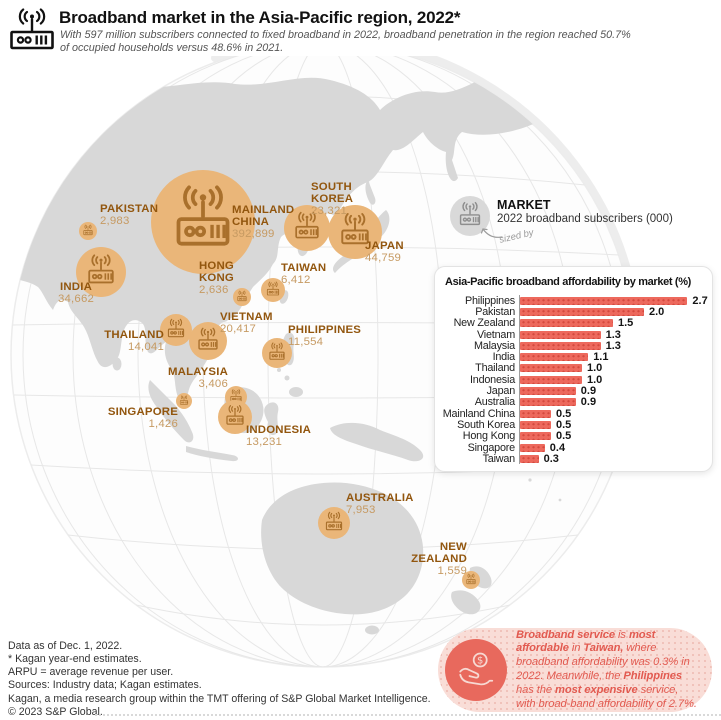 The image size is (721, 720). What do you see at coordinates (332, 193) in the screenshot?
I see `market-name: SOUTH KOREA` at bounding box center [332, 193].